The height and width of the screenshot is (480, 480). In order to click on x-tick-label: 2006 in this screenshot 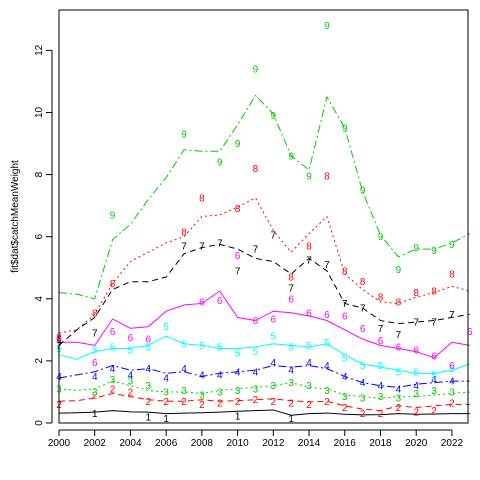, I will do `click(166, 443)`.